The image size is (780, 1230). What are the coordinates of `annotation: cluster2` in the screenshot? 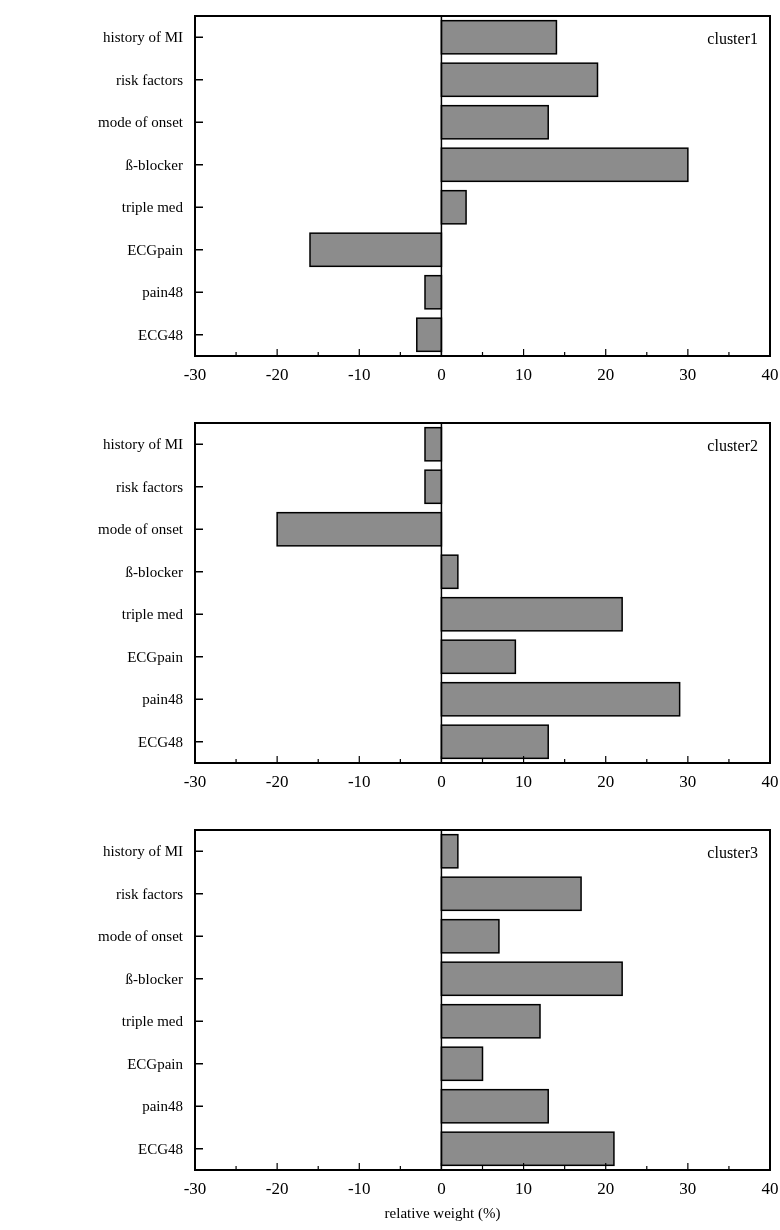 It's located at (732, 445).